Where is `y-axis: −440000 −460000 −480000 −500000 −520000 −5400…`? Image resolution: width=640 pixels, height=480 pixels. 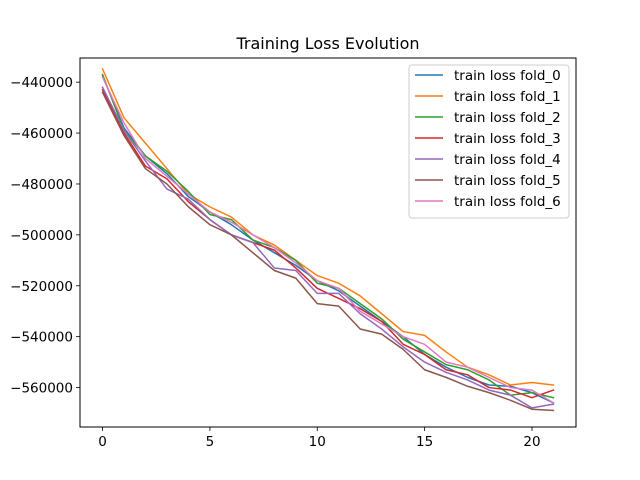 y-axis: −440000 −460000 −480000 −500000 −520000 −5400… is located at coordinates (45, 236).